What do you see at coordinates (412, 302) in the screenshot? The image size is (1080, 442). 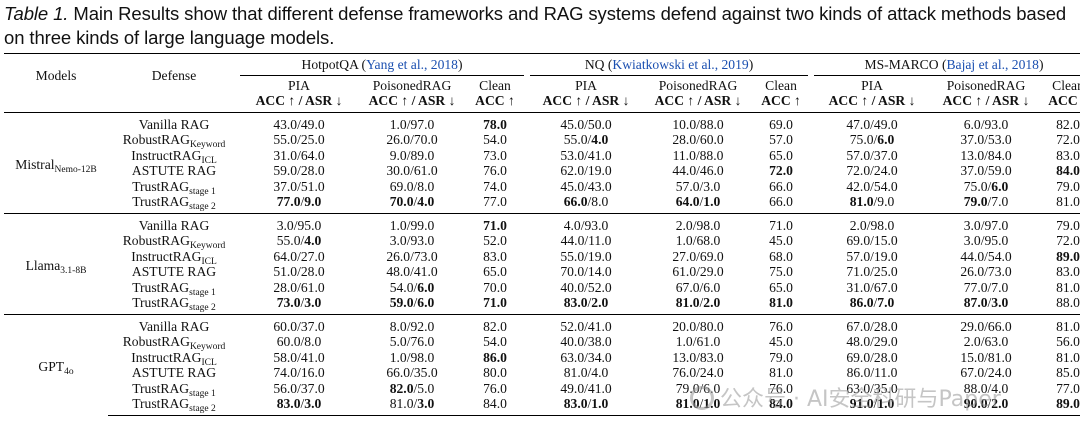 I see `value-cell: 59.0/6.0` at bounding box center [412, 302].